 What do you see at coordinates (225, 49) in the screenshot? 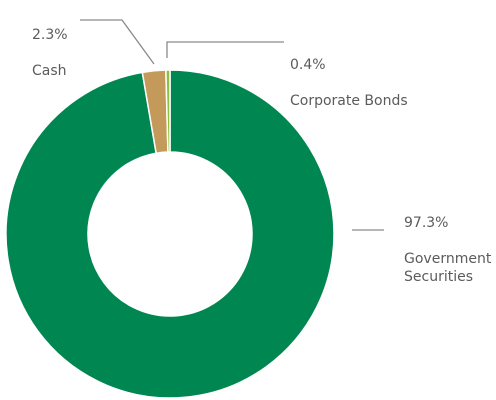
I see `leader-line-corporate-bonds` at bounding box center [225, 49].